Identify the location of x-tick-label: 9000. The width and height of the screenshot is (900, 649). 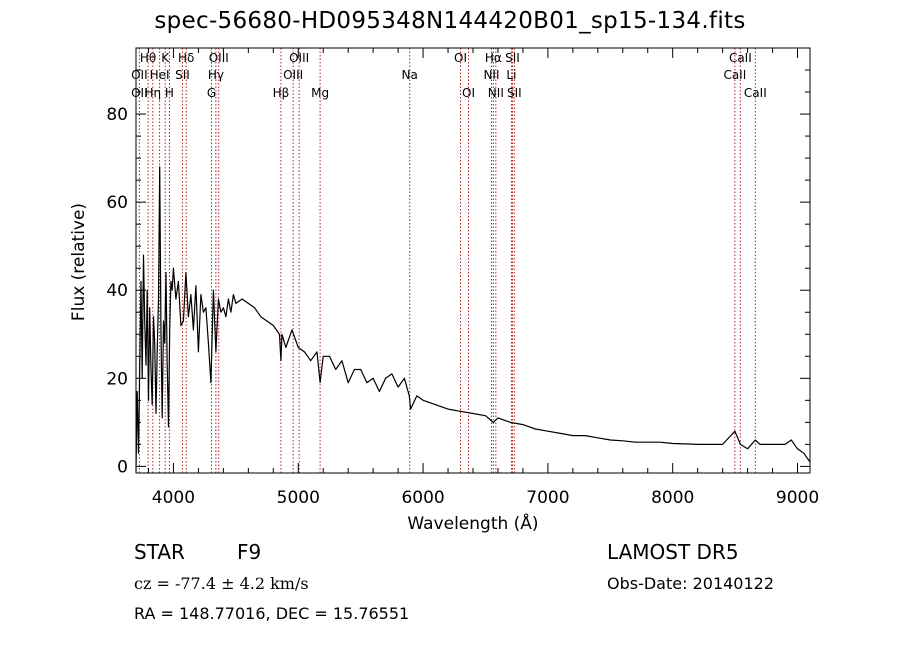
(797, 498).